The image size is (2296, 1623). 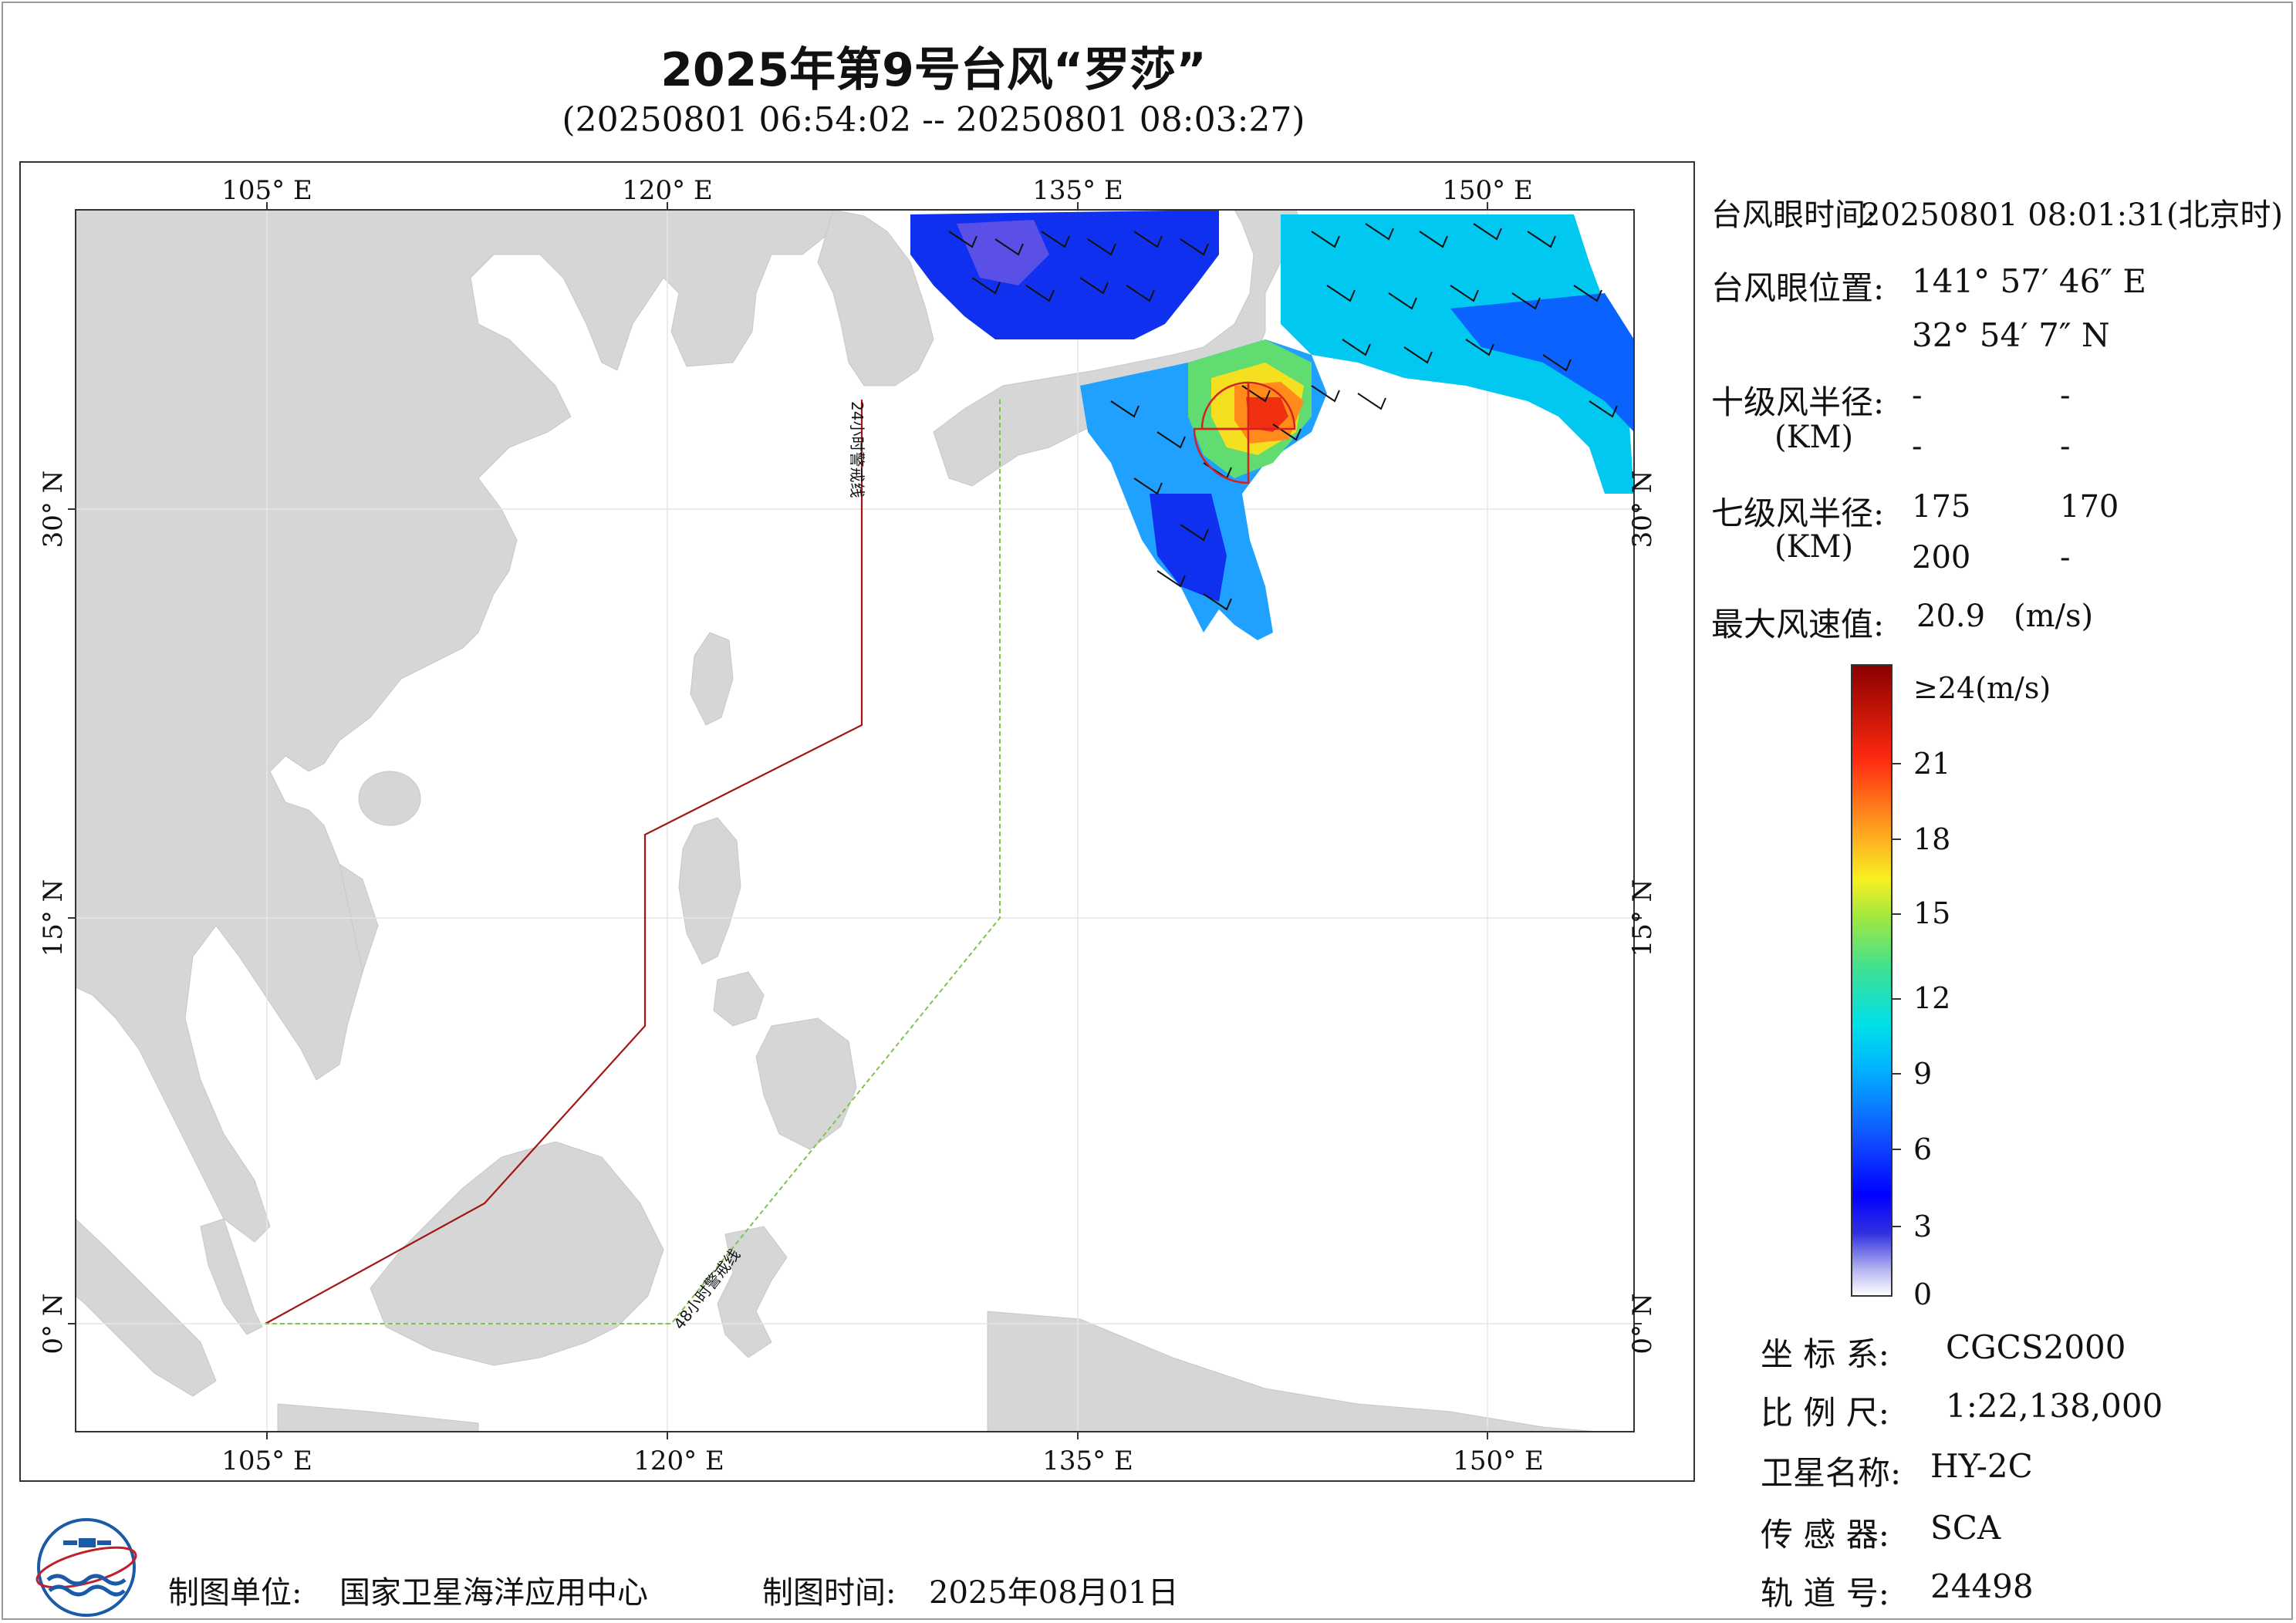 I want to click on orbit-label: 轨 道 号:, so click(x=1825, y=1593).